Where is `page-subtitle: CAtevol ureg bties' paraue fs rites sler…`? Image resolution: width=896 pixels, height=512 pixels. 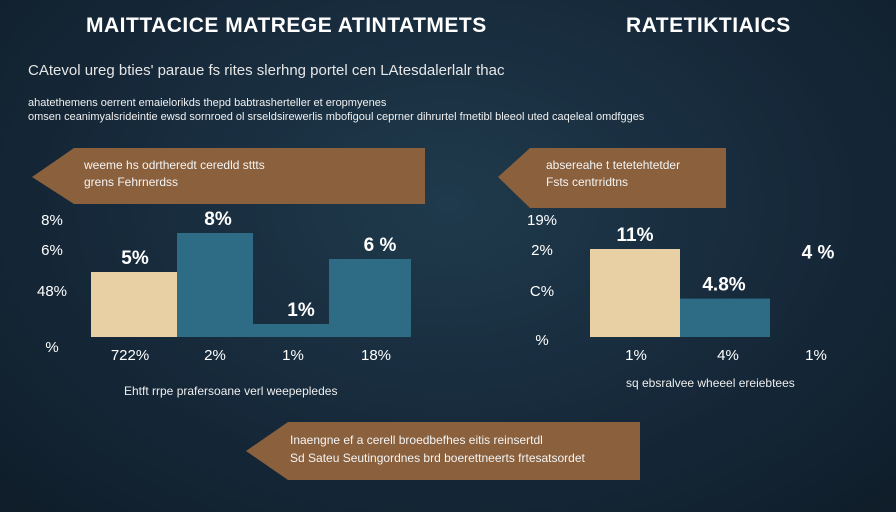 page-subtitle: CAtevol ureg bties' paraue fs rites sler… is located at coordinates (266, 70).